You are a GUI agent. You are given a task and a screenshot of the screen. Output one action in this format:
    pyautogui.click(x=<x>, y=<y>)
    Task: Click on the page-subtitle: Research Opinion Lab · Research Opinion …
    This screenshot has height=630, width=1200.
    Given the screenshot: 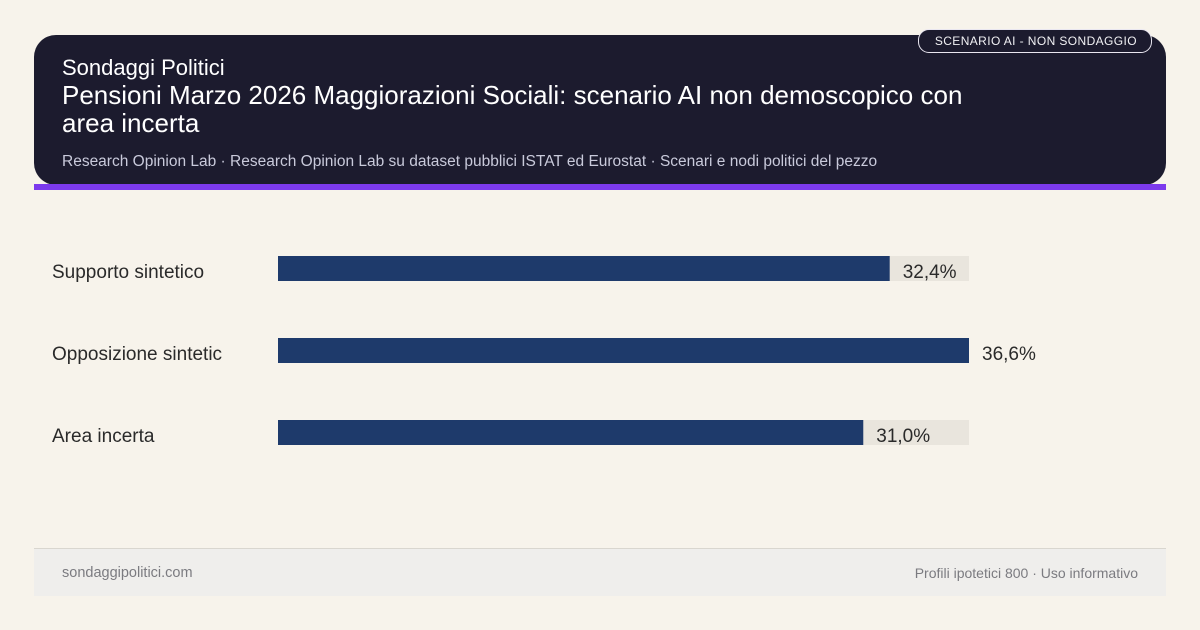 What is the action you would take?
    pyautogui.click(x=470, y=161)
    